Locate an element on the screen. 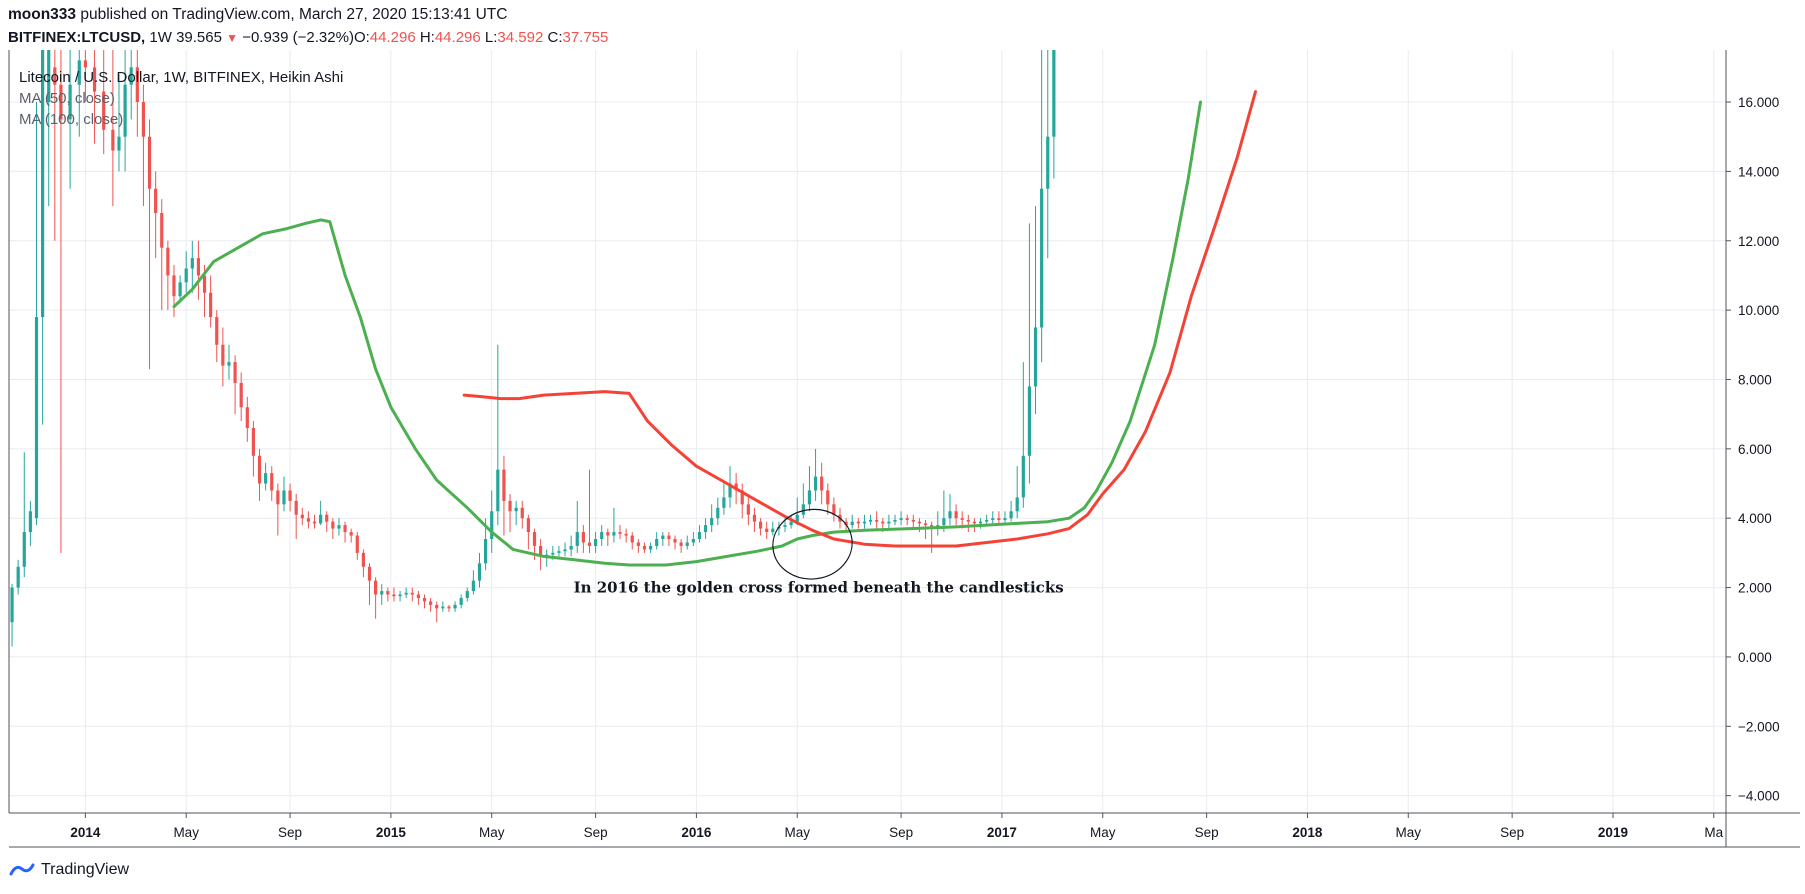 The width and height of the screenshot is (1805, 894). interval: 1W is located at coordinates (160, 37).